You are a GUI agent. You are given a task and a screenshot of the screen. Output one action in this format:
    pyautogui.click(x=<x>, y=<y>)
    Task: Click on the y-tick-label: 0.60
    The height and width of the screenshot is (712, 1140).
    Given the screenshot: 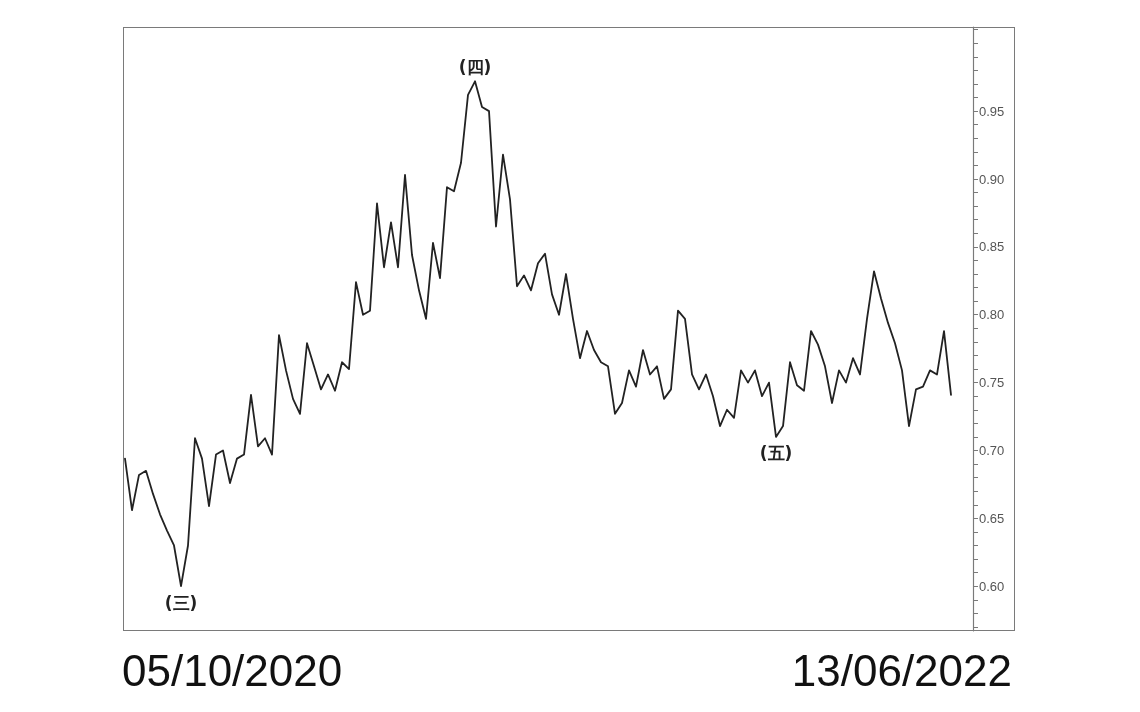 What is the action you would take?
    pyautogui.click(x=992, y=586)
    